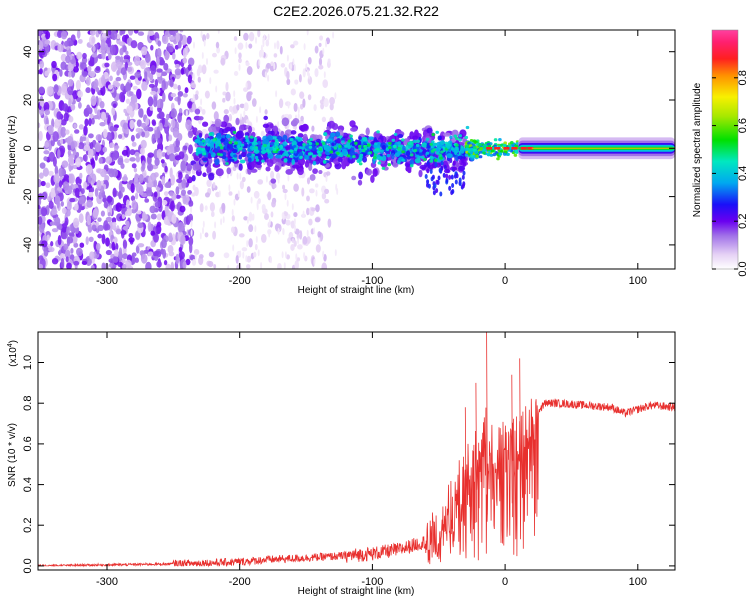 Image resolution: width=750 pixels, height=600 pixels. Describe the element at coordinates (13, 341) in the screenshot. I see `snr-multiplier-close: )` at that location.